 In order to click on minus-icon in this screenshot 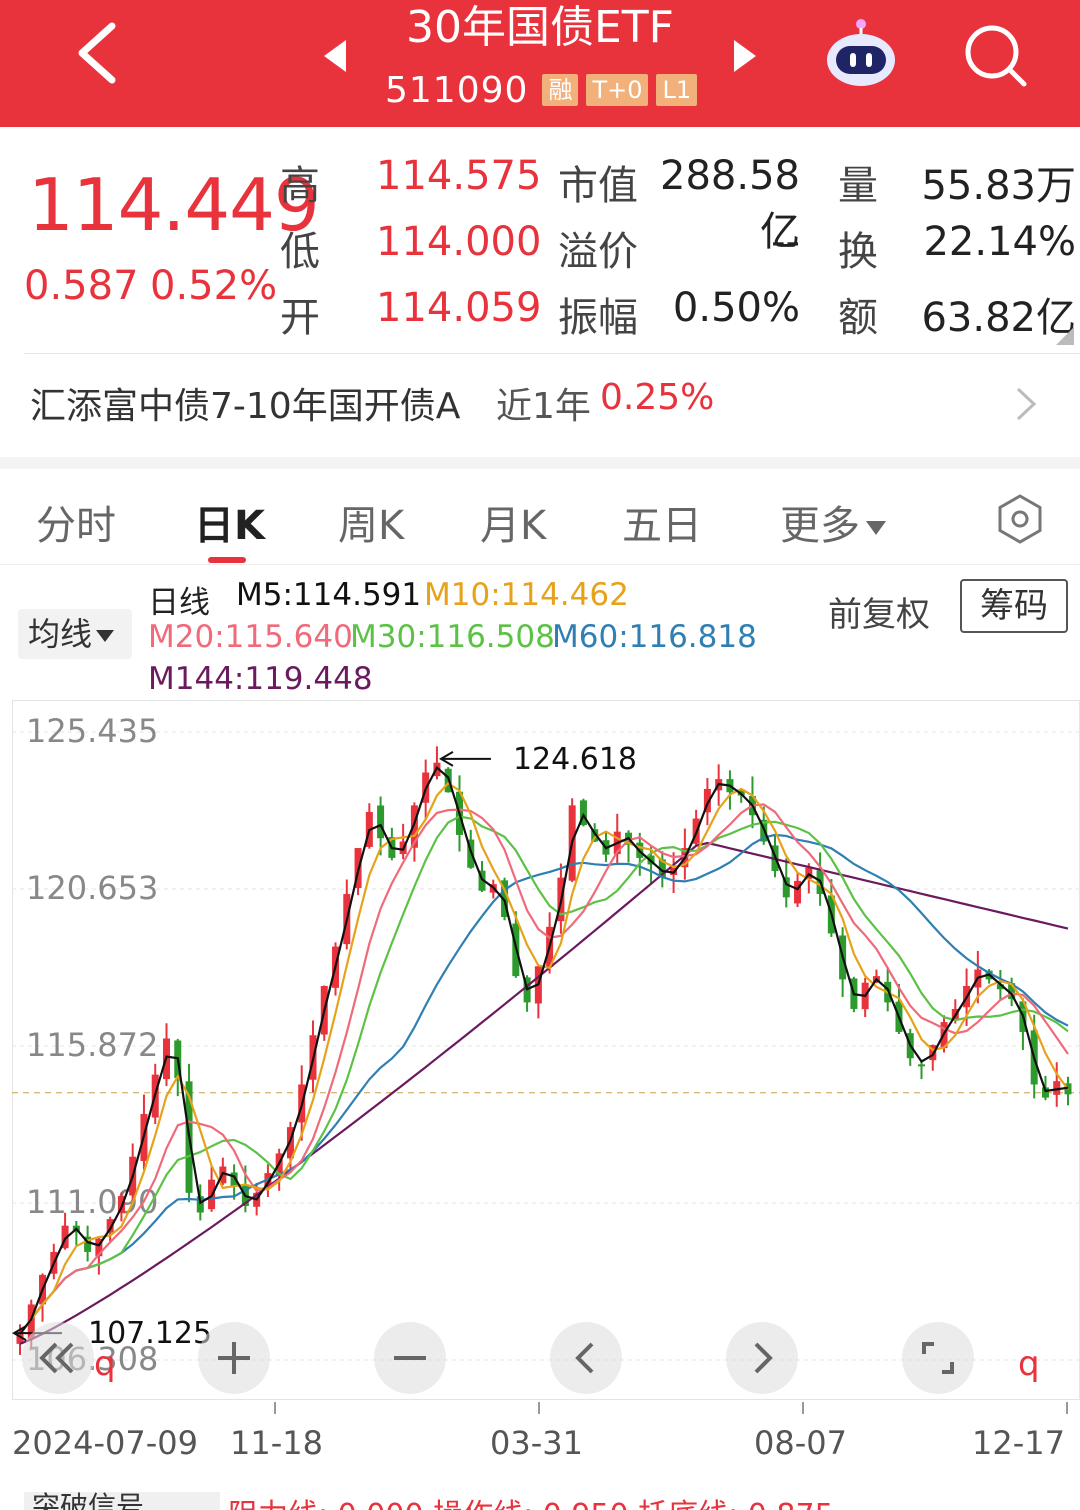, I will do `click(410, 1358)`.